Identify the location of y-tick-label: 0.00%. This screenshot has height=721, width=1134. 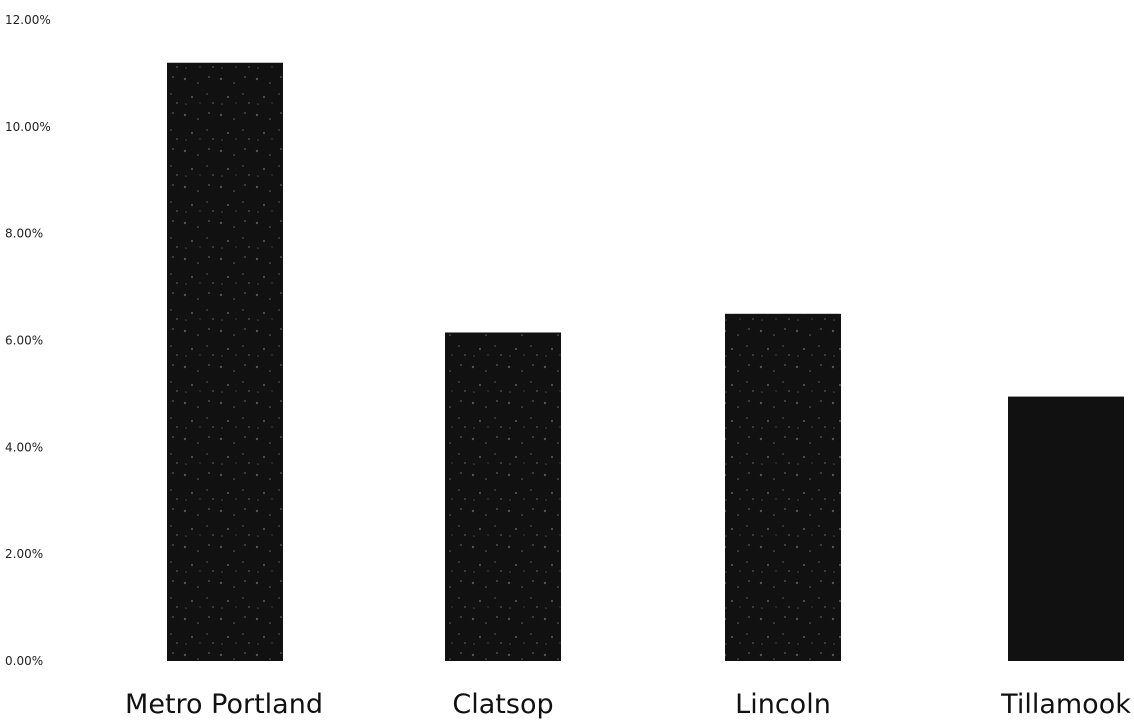
(24, 661).